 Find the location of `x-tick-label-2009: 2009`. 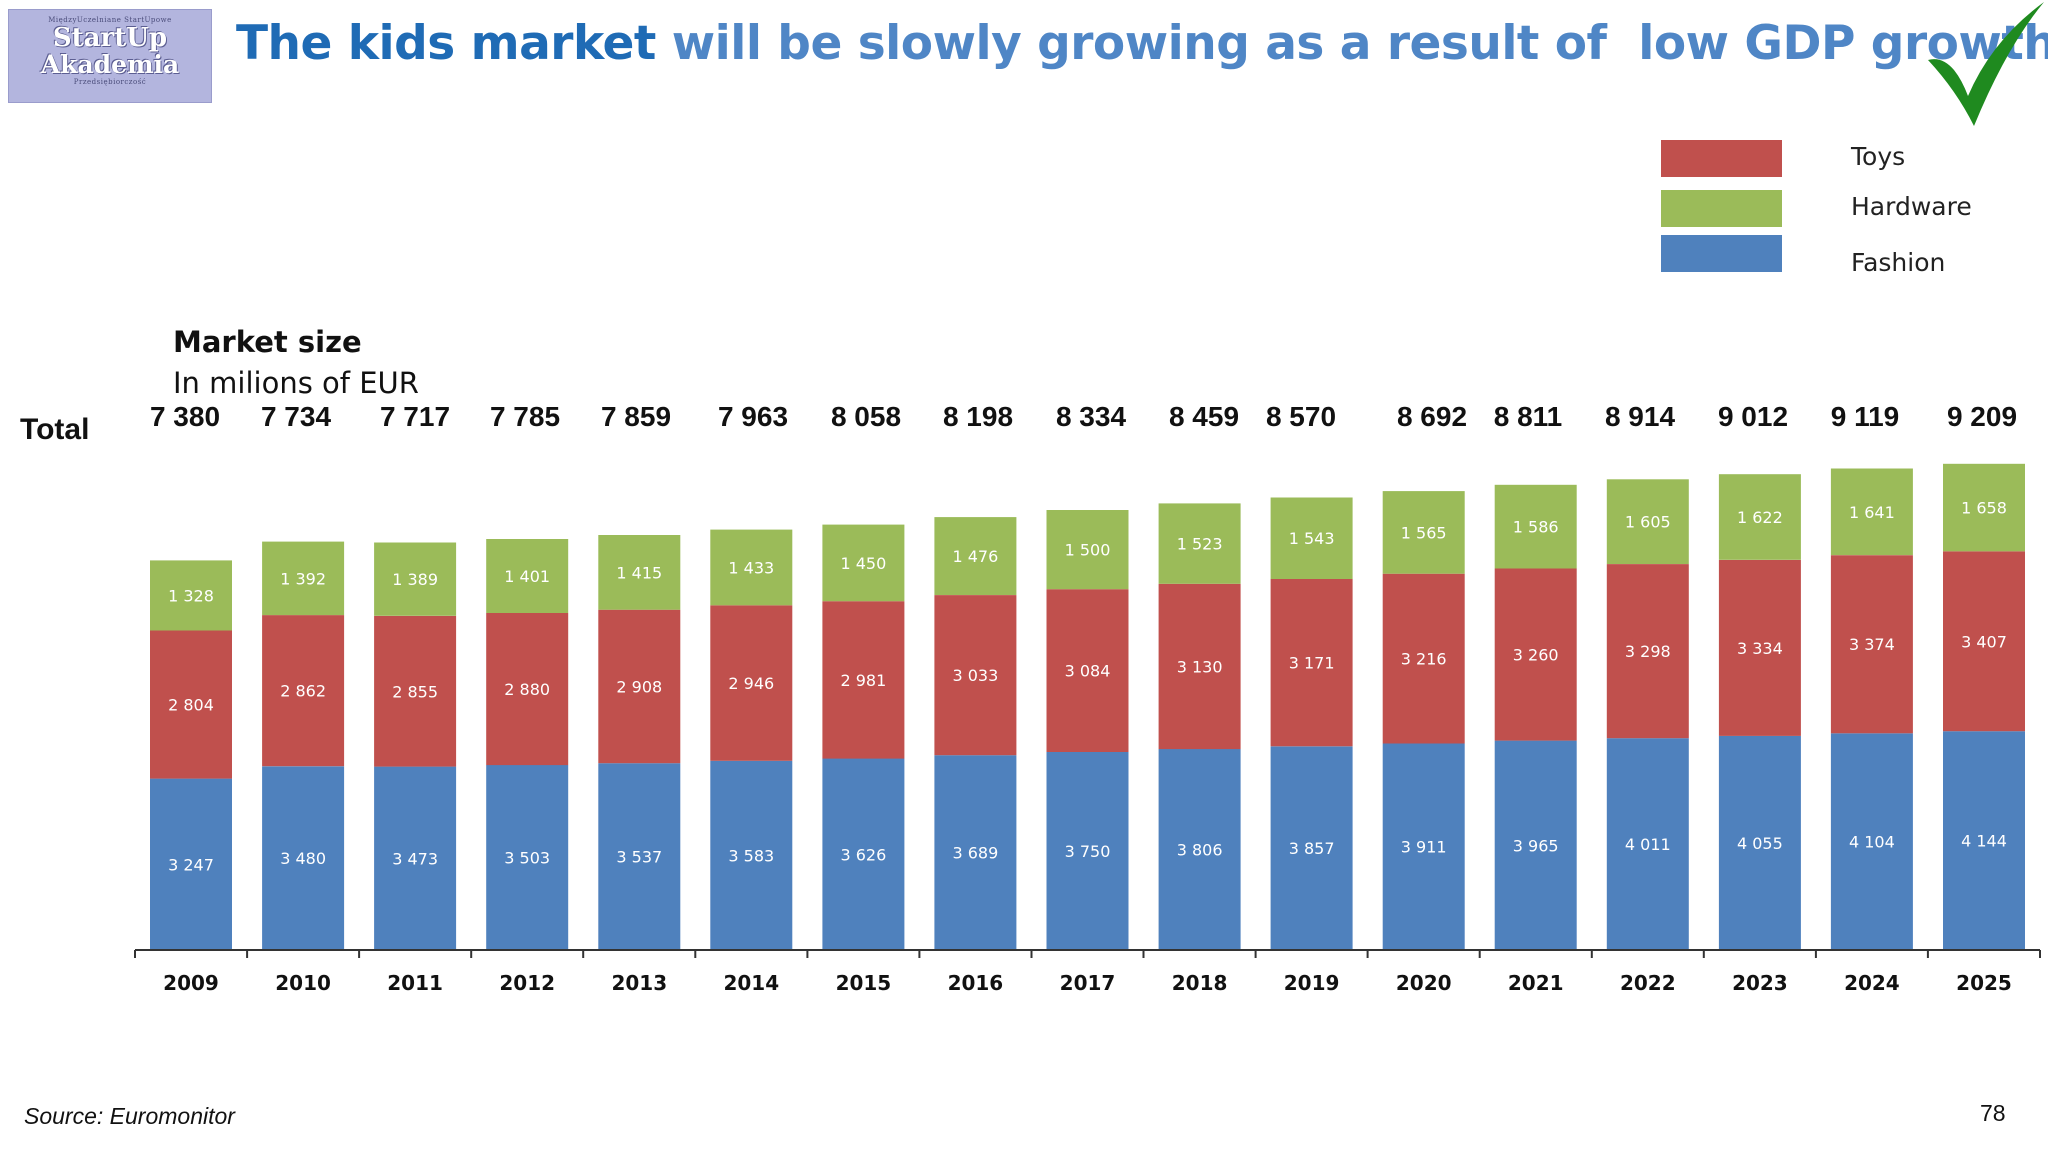

x-tick-label-2009: 2009 is located at coordinates (191, 983).